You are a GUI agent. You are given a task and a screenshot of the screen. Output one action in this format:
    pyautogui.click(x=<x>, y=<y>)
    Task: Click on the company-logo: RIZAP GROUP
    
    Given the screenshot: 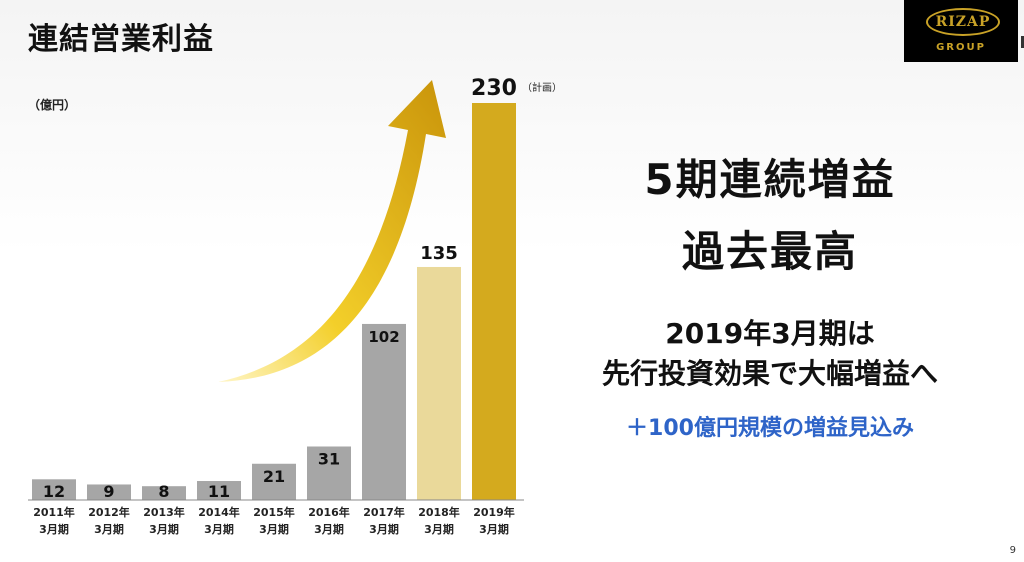 What is the action you would take?
    pyautogui.click(x=961, y=31)
    